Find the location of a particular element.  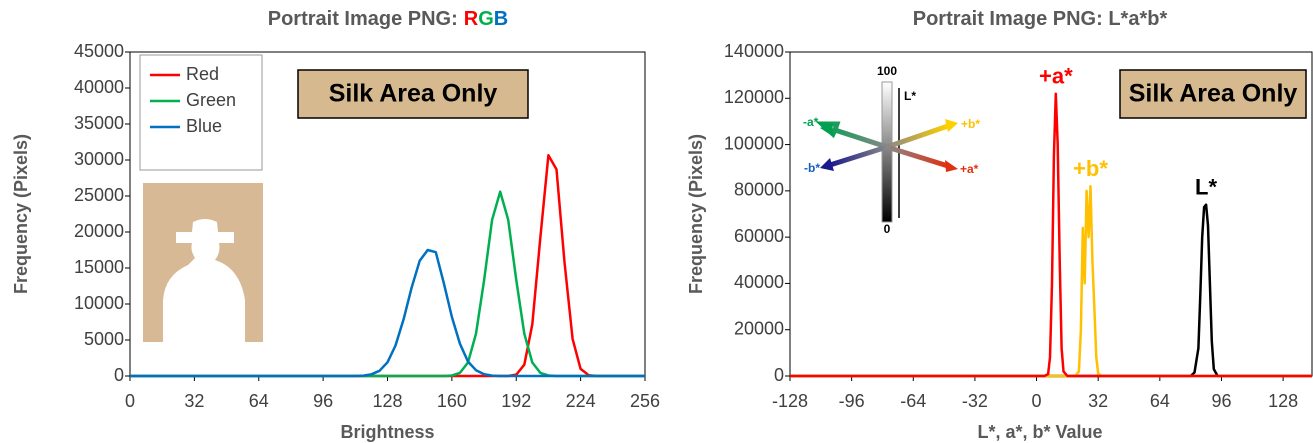

inset-label: -b* is located at coordinates (812, 168).